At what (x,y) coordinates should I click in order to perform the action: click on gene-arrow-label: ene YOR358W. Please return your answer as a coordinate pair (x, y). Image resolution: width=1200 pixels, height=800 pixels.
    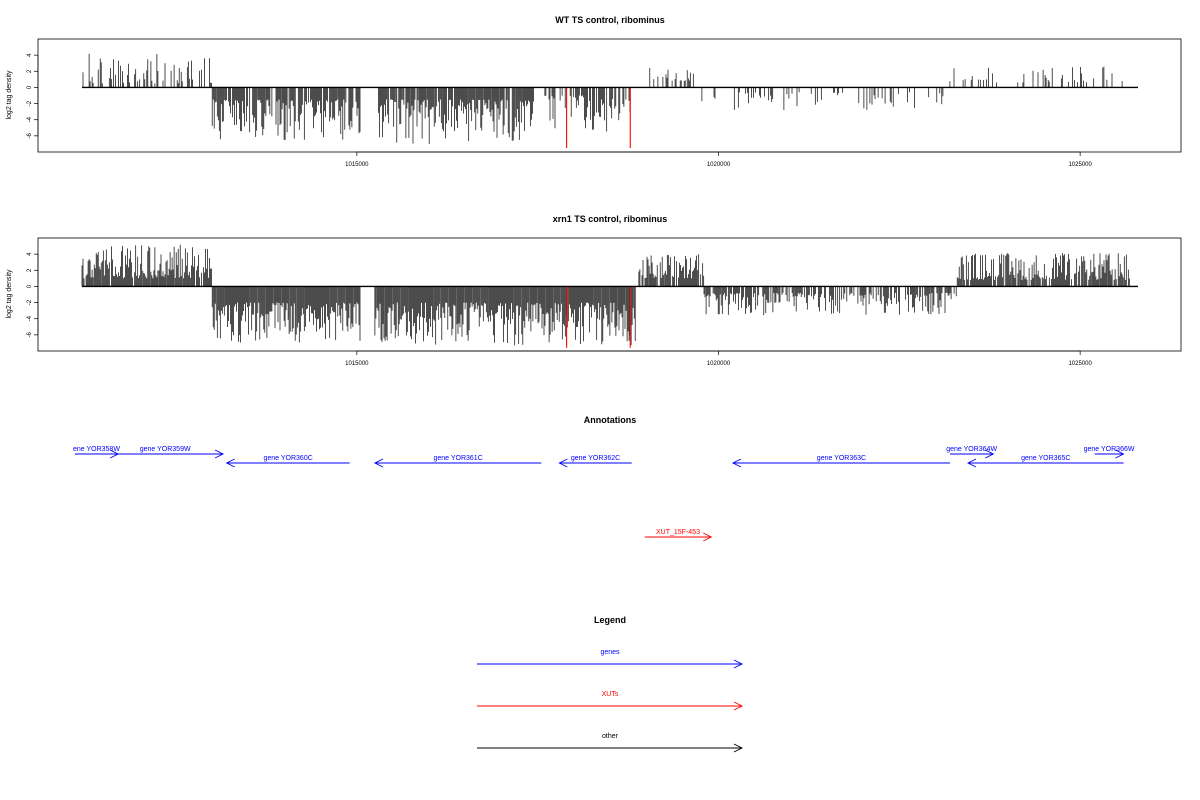
    Looking at the image, I should click on (96, 449).